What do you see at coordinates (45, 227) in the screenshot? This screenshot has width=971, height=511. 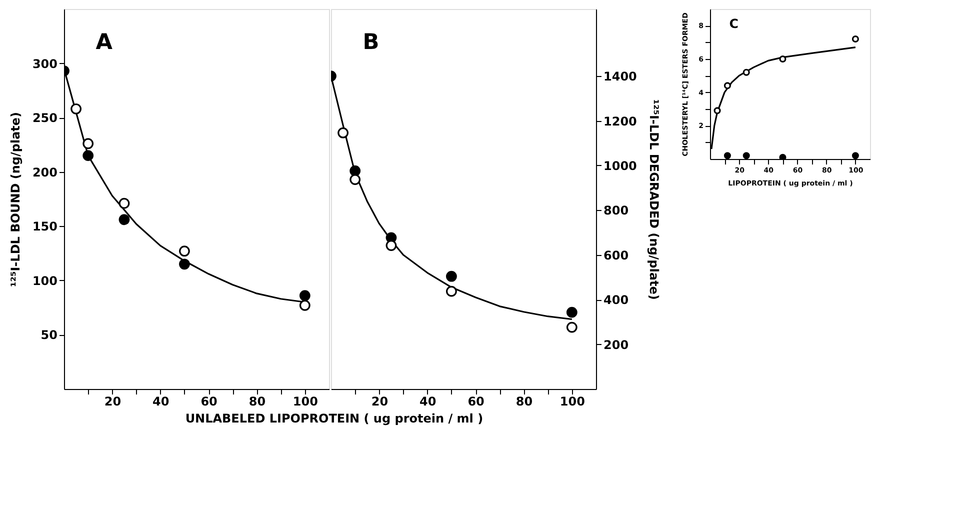 I see `y-tick-label: 150` at bounding box center [45, 227].